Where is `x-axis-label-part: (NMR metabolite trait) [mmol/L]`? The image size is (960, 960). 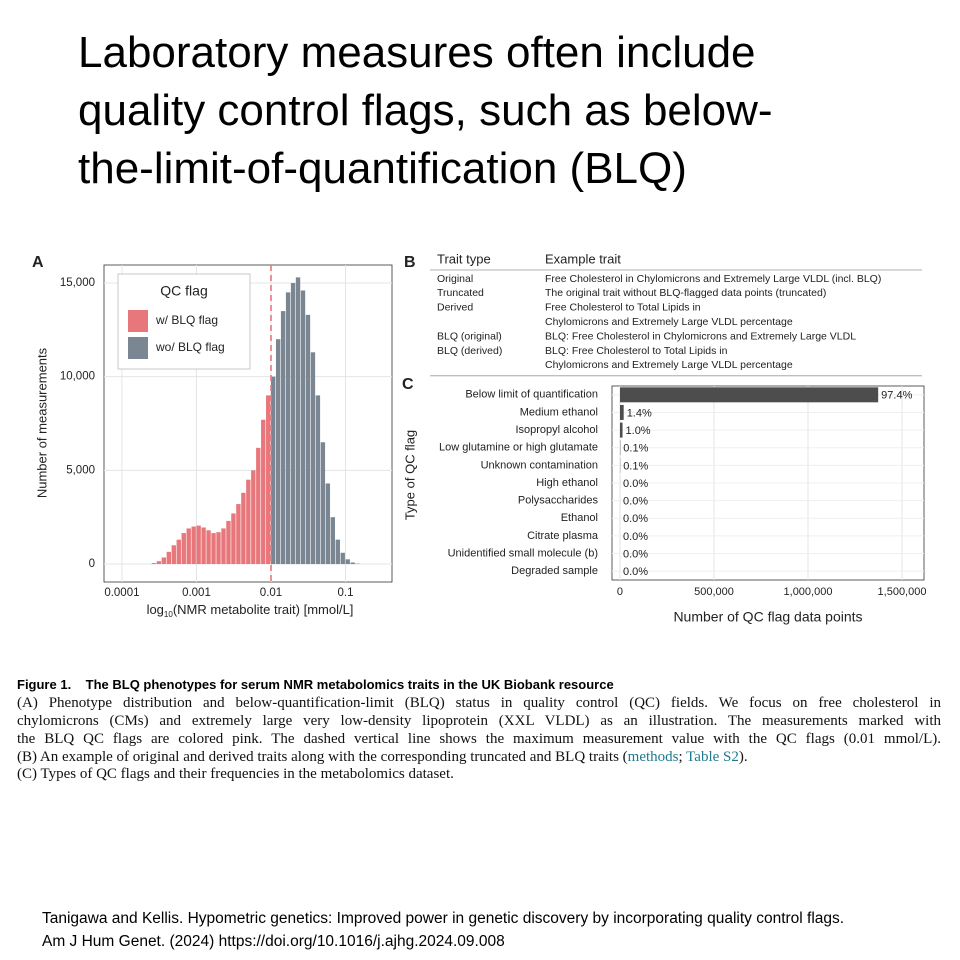
x-axis-label-part: (NMR metabolite trait) [mmol/L] is located at coordinates (263, 609).